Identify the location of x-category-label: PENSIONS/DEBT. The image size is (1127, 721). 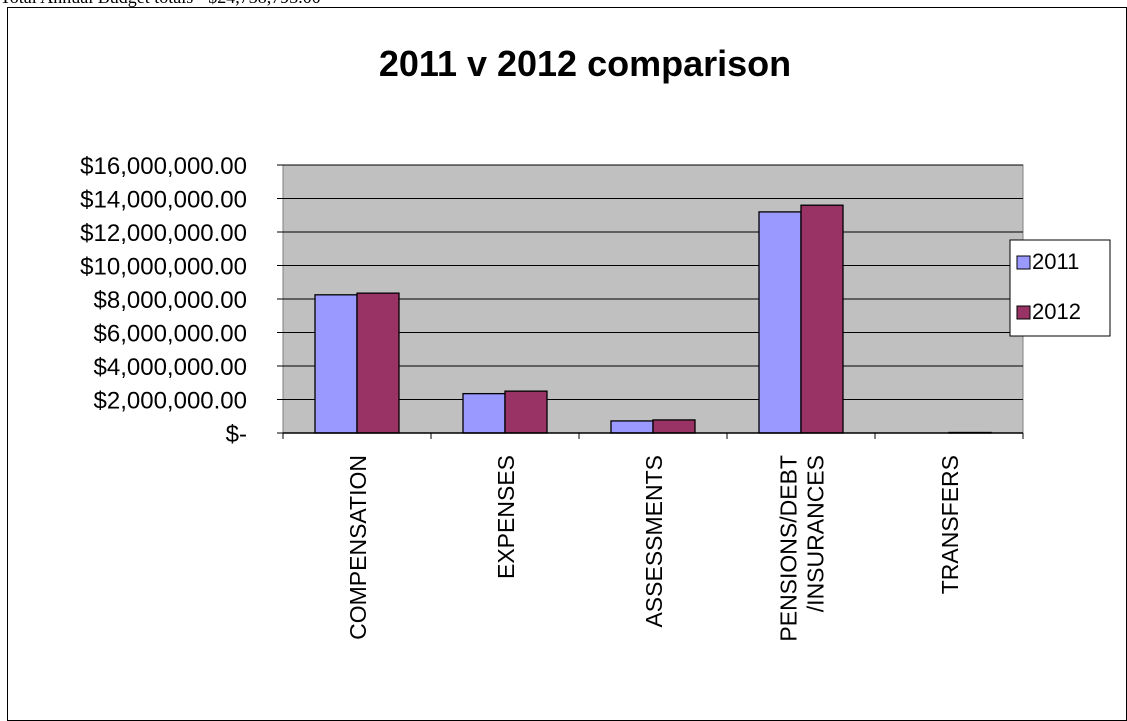
(789, 548).